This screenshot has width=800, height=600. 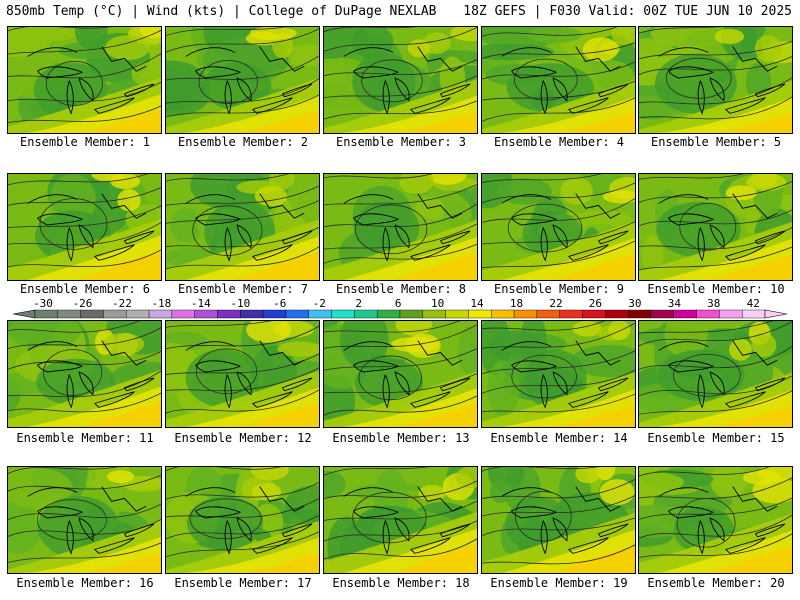 What do you see at coordinates (559, 583) in the screenshot?
I see `ensemble-member-label: Ensemble Member: 19` at bounding box center [559, 583].